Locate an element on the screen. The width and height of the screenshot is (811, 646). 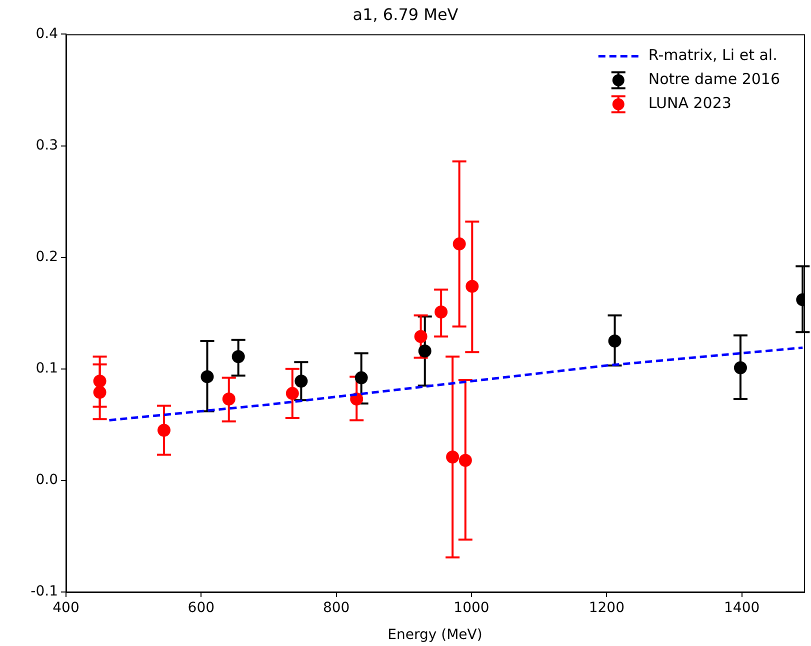
y-tick-label: 0.4 is located at coordinates (47, 34).